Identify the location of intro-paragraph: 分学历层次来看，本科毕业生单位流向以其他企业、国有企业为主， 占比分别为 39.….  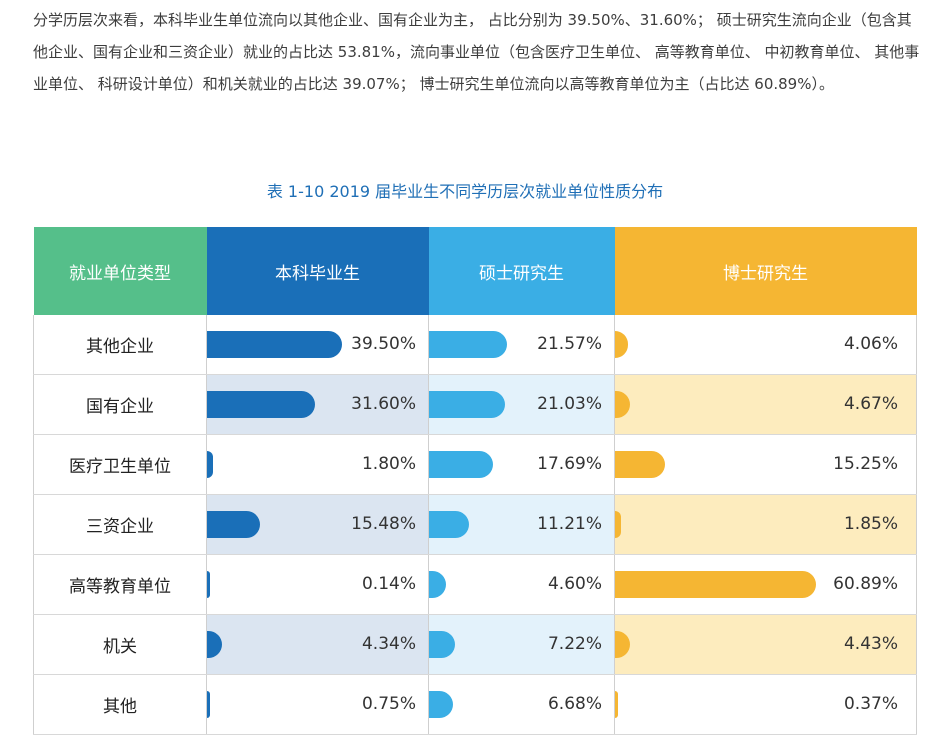
(476, 52).